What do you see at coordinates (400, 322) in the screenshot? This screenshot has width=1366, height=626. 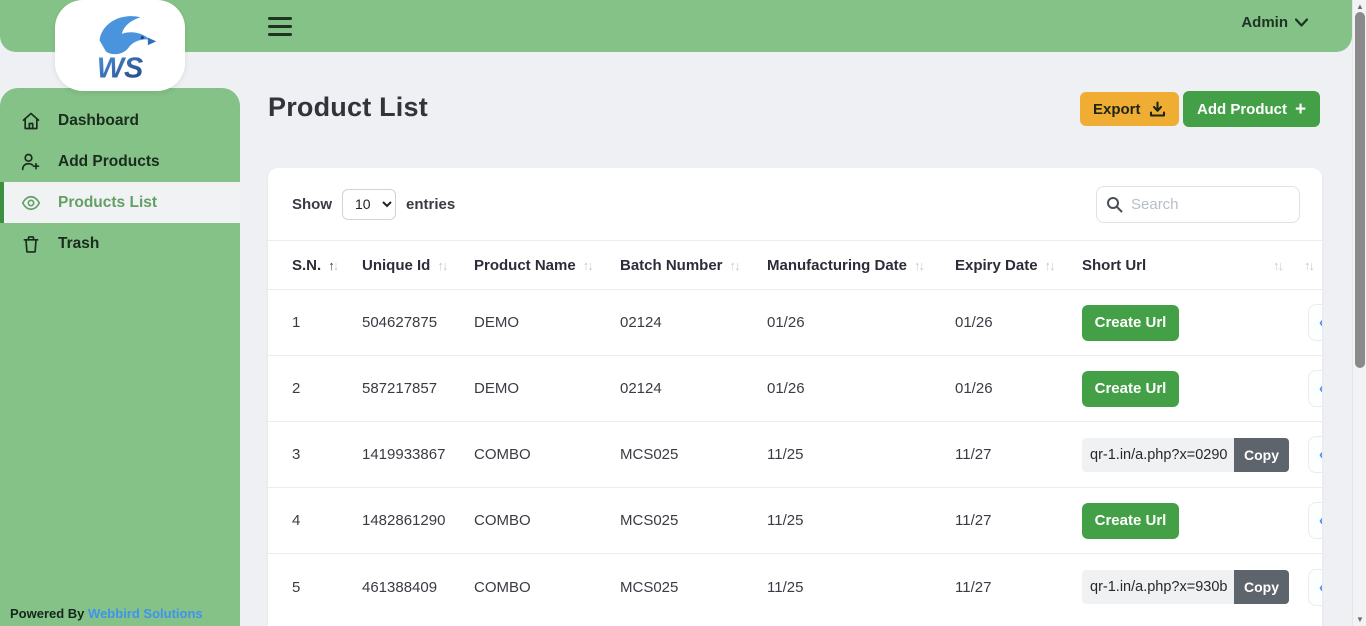 I see `cell-unique-id: 504627875` at bounding box center [400, 322].